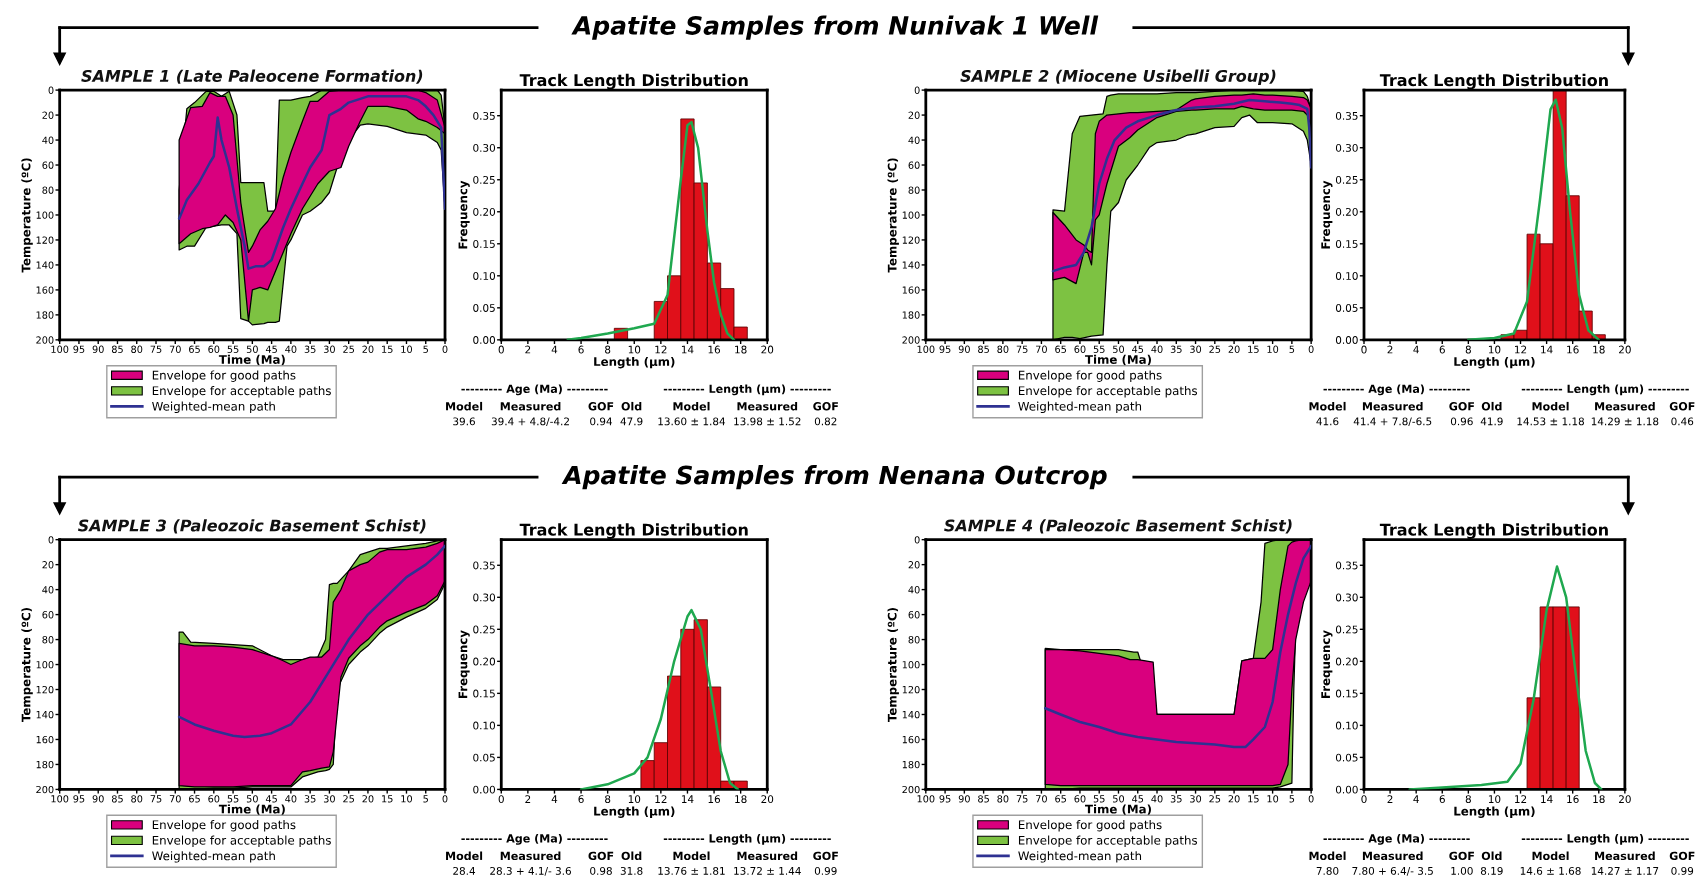  What do you see at coordinates (634, 362) in the screenshot?
I see `x-axis-title: Length (µm)` at bounding box center [634, 362].